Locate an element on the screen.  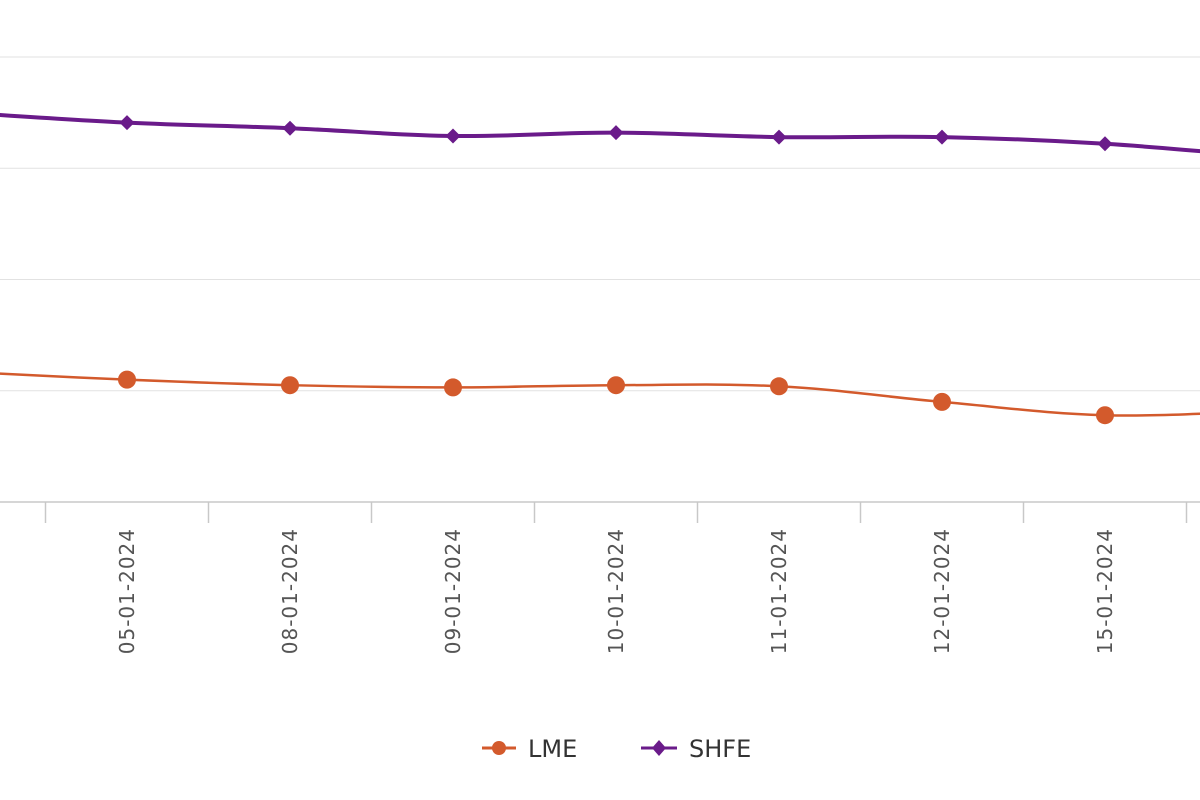
x-tick-label: 08-01-2024 is located at coordinates (290, 591).